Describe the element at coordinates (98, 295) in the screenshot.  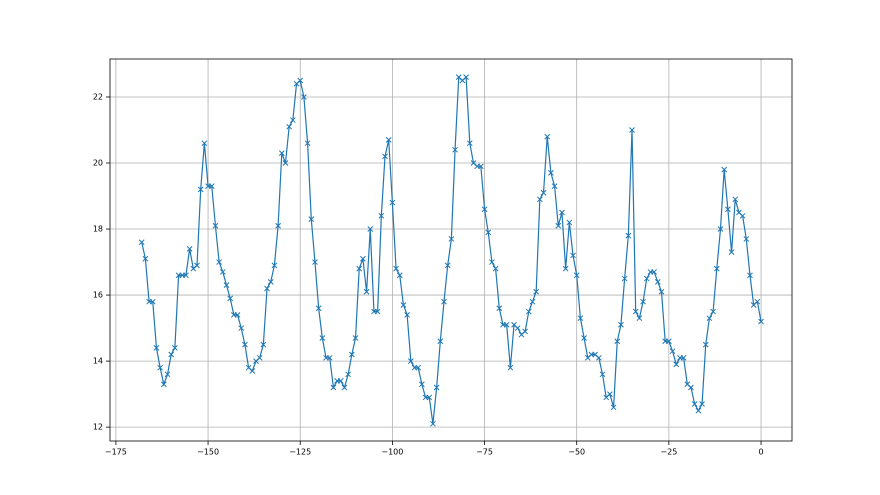
I see `y-tick-label: 16` at that location.